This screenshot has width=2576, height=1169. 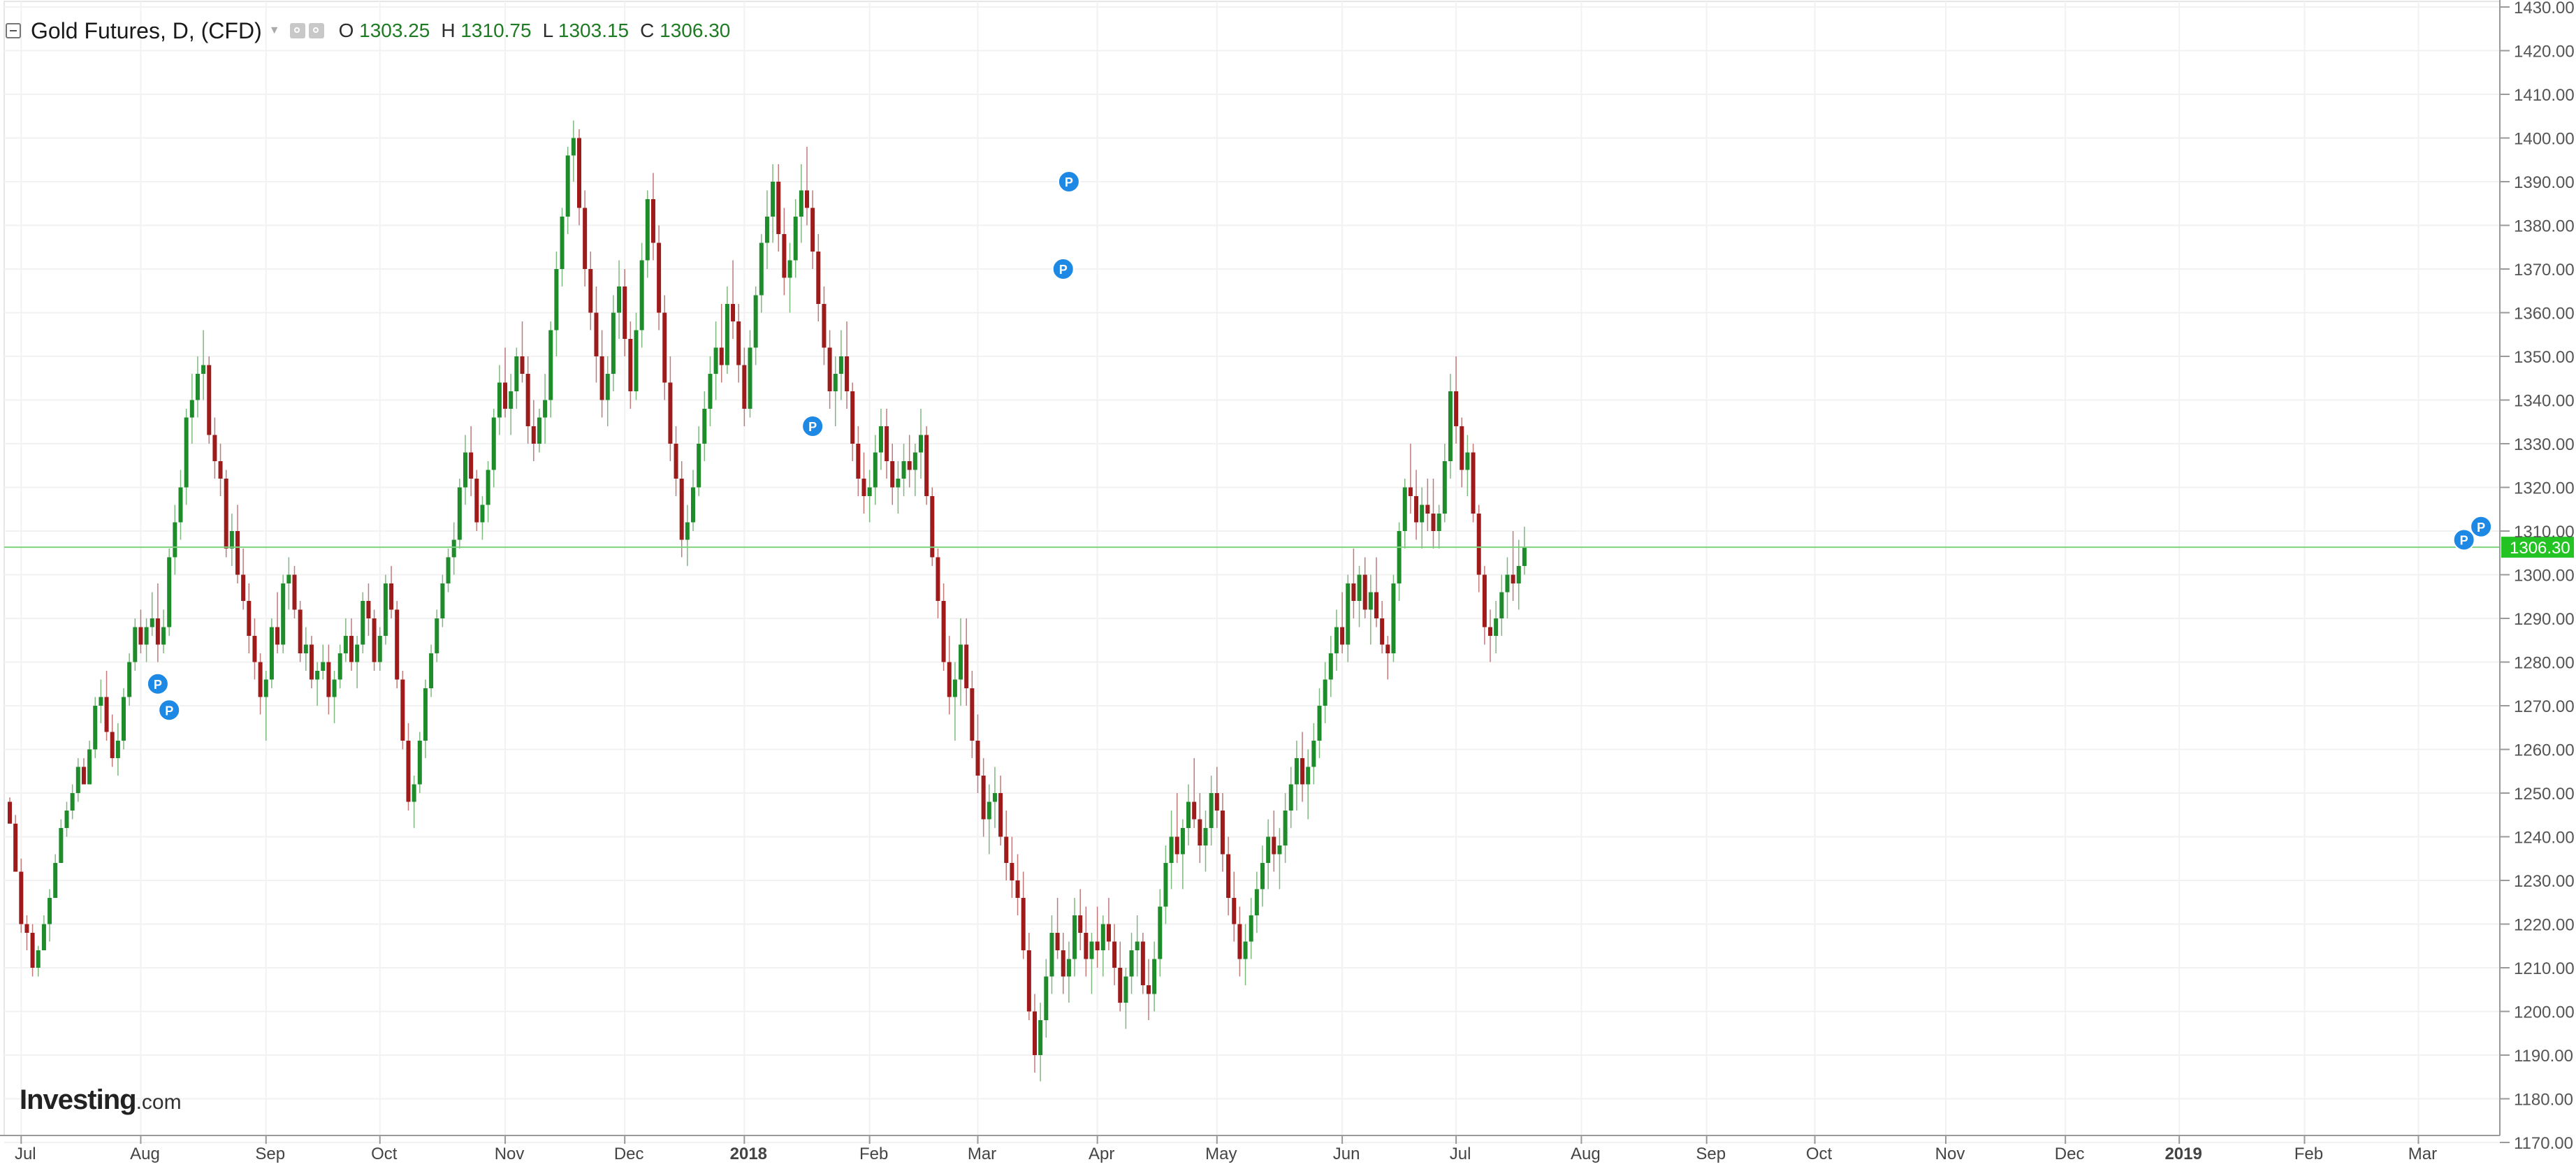 I want to click on eye-icon, so click(x=316, y=30).